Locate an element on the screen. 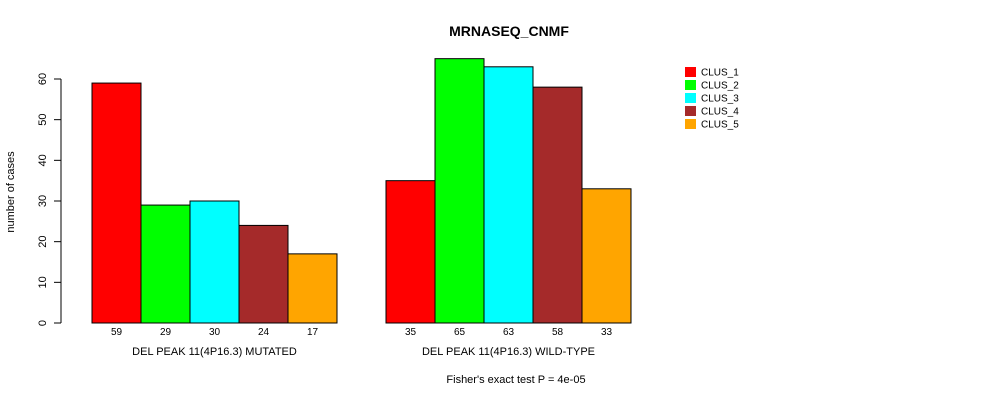 The image size is (990, 400). y-tick-label: 0 is located at coordinates (43, 323).